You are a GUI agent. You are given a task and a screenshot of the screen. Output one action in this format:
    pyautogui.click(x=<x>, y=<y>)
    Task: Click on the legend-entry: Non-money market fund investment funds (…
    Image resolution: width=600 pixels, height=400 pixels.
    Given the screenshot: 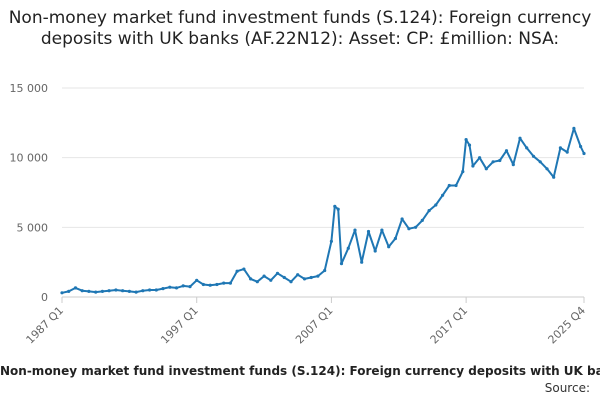 What is the action you would take?
    pyautogui.click(x=300, y=371)
    